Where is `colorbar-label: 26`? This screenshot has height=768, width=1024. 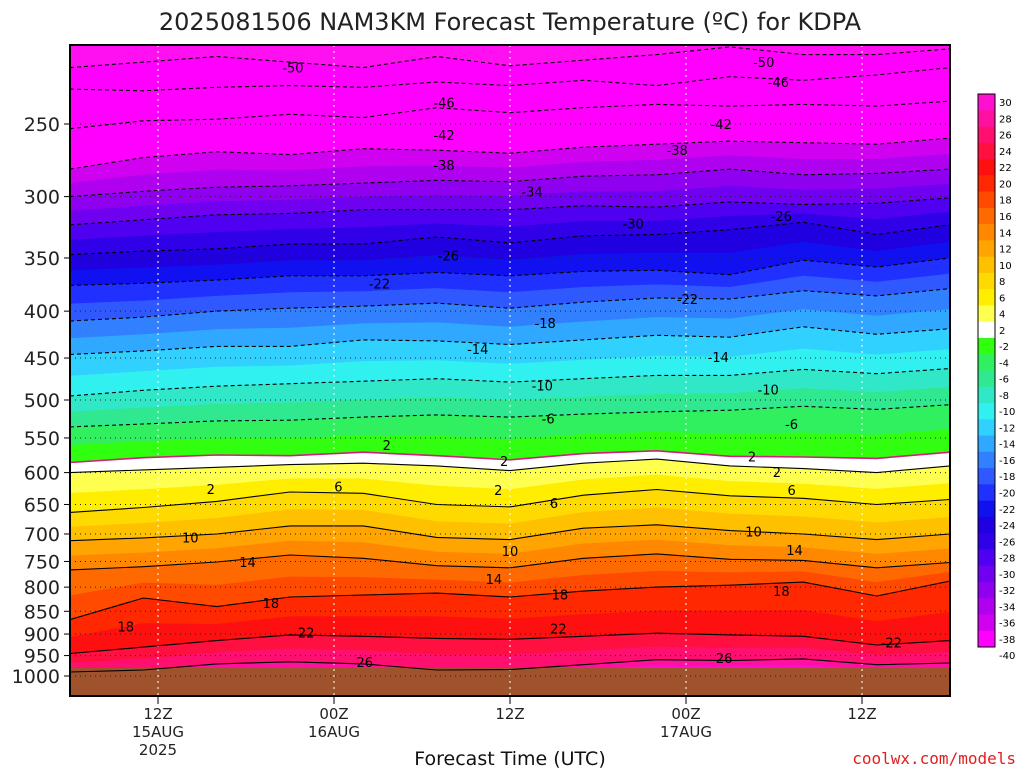 colorbar-label: 26 is located at coordinates (1005, 136).